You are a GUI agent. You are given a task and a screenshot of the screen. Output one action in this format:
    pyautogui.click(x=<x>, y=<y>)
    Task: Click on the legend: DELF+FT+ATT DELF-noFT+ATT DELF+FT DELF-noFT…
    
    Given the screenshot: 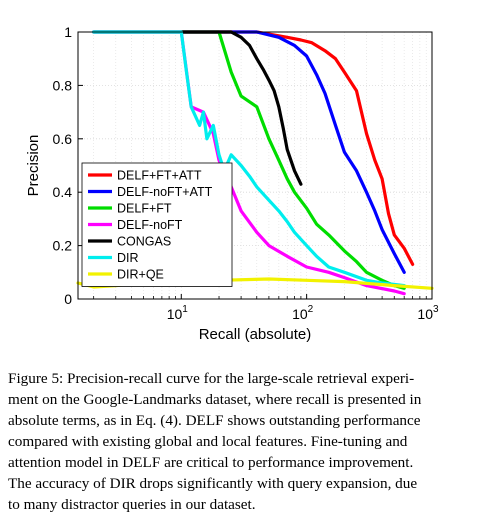 What is the action you would take?
    pyautogui.click(x=157, y=224)
    